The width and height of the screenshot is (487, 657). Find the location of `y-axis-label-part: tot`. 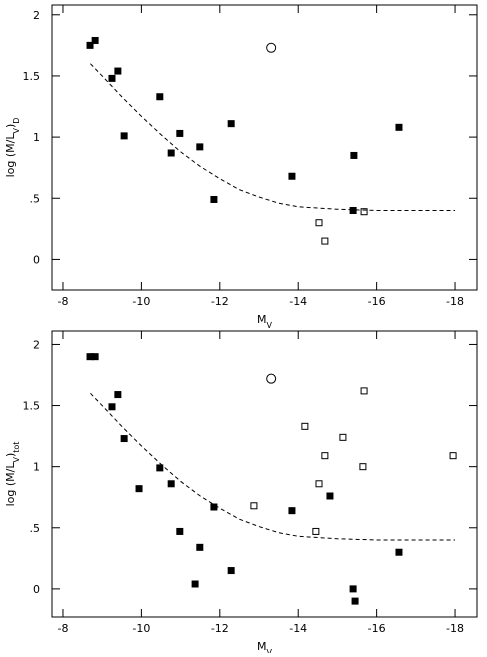

y-axis-label-part: tot is located at coordinates (16, 447).